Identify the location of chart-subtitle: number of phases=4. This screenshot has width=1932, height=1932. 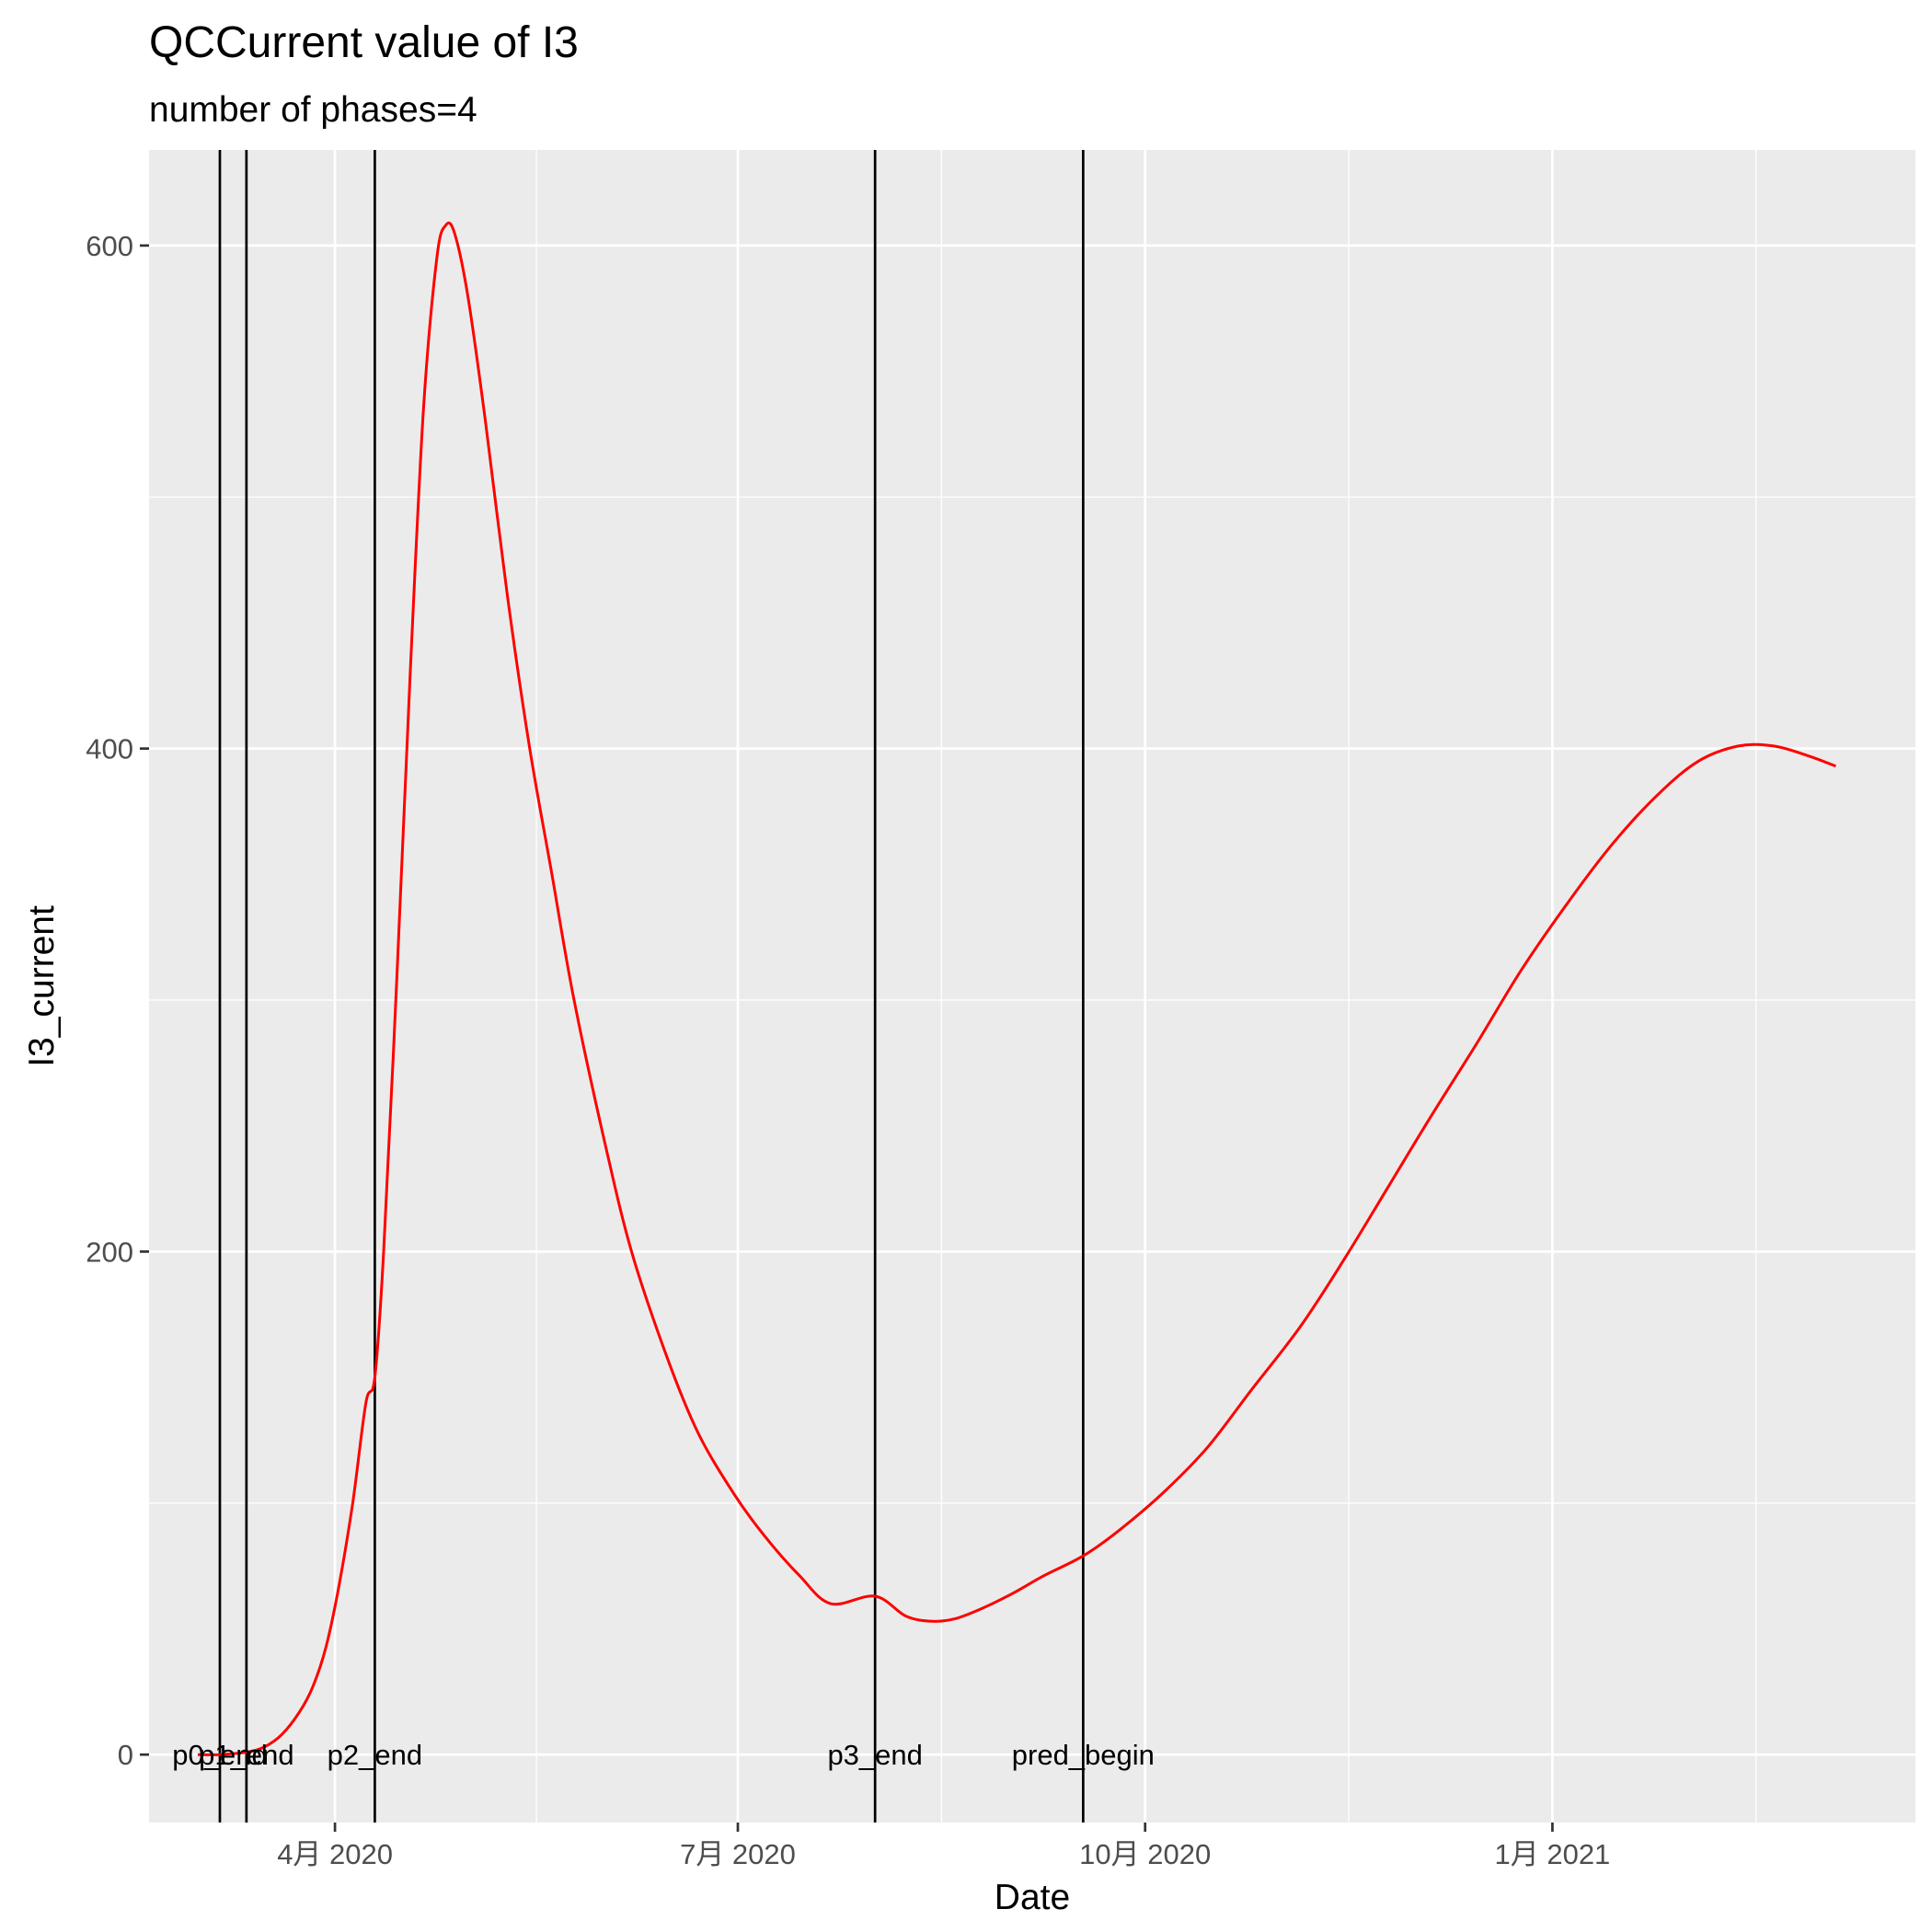
(313, 110).